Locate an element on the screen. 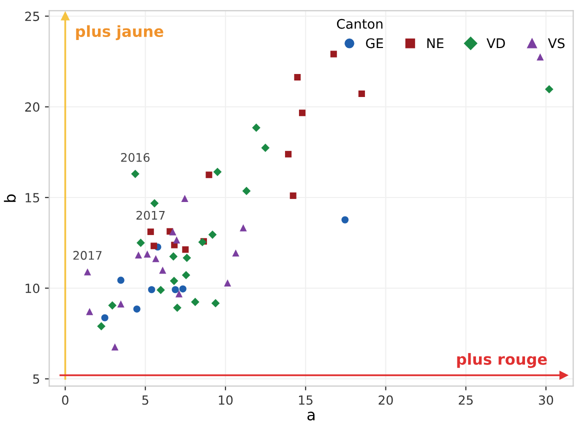 The image size is (579, 429). y-tick-label: 20 is located at coordinates (32, 107).